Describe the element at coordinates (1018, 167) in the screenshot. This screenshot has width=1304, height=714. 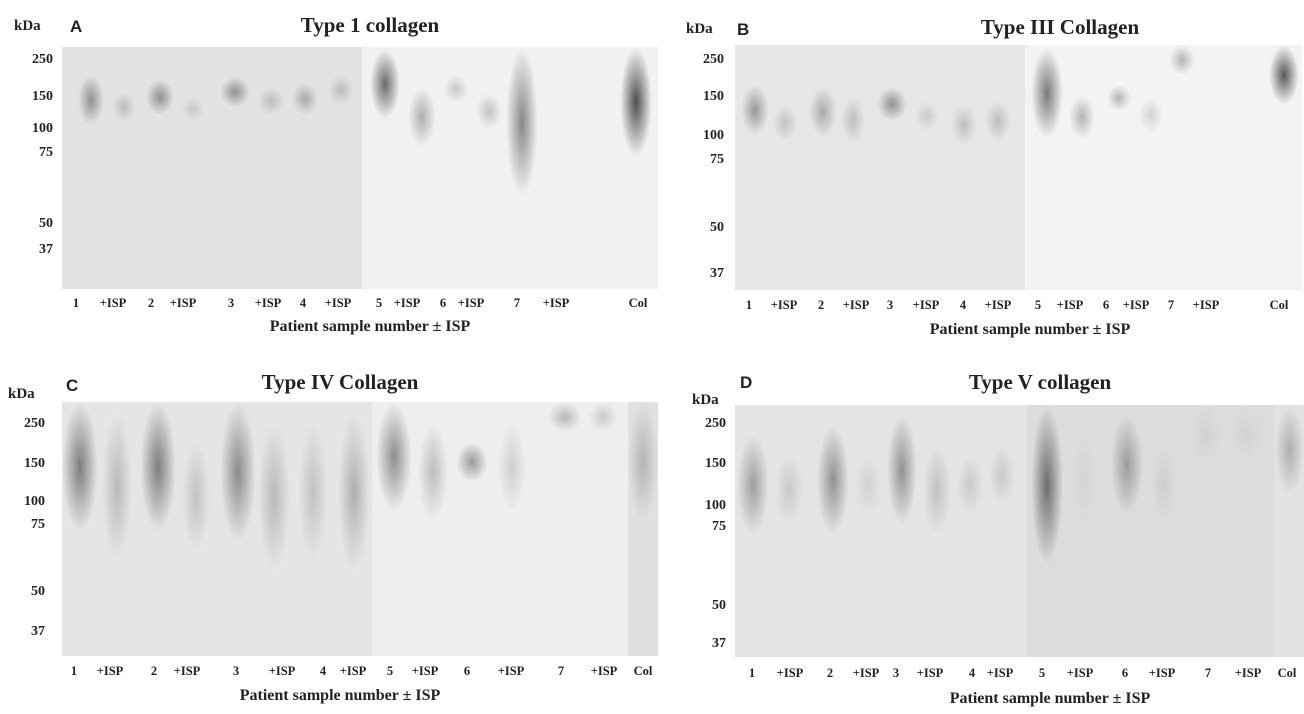
I see `gel-blot` at that location.